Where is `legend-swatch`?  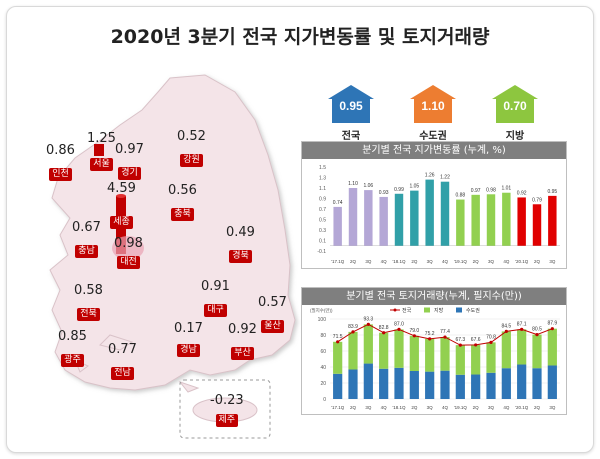
legend-swatch is located at coordinates (427, 310).